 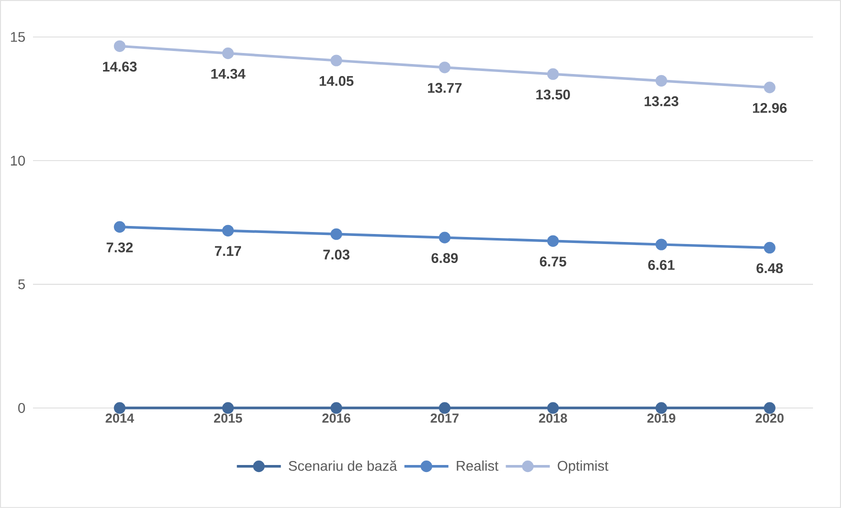 I want to click on data-label: 6.61, so click(x=661, y=265).